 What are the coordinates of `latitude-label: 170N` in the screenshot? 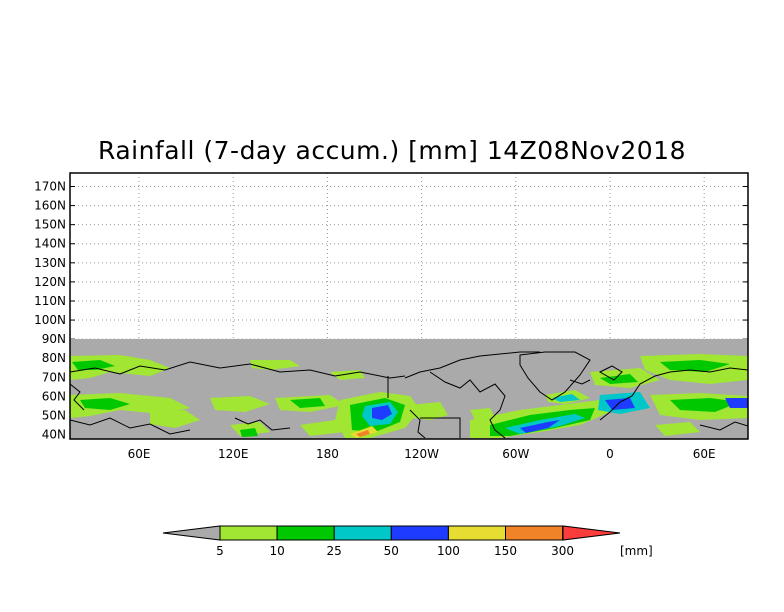 It's located at (50, 187).